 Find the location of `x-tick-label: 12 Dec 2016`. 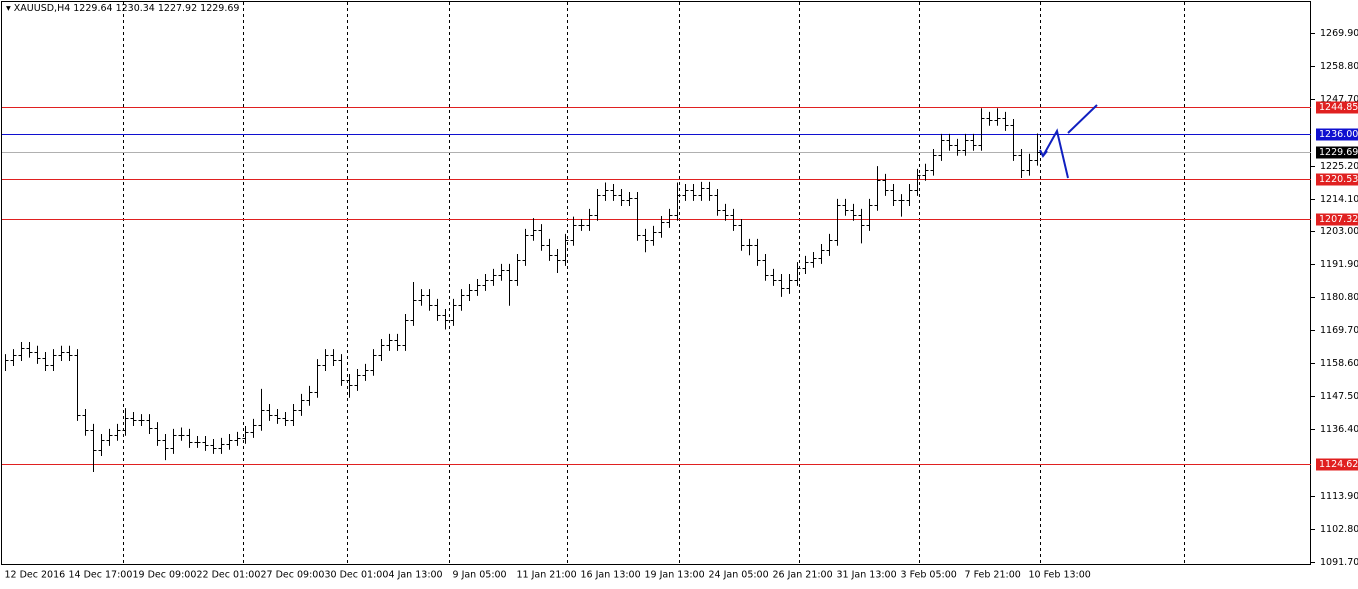

x-tick-label: 12 Dec 2016 is located at coordinates (35, 575).